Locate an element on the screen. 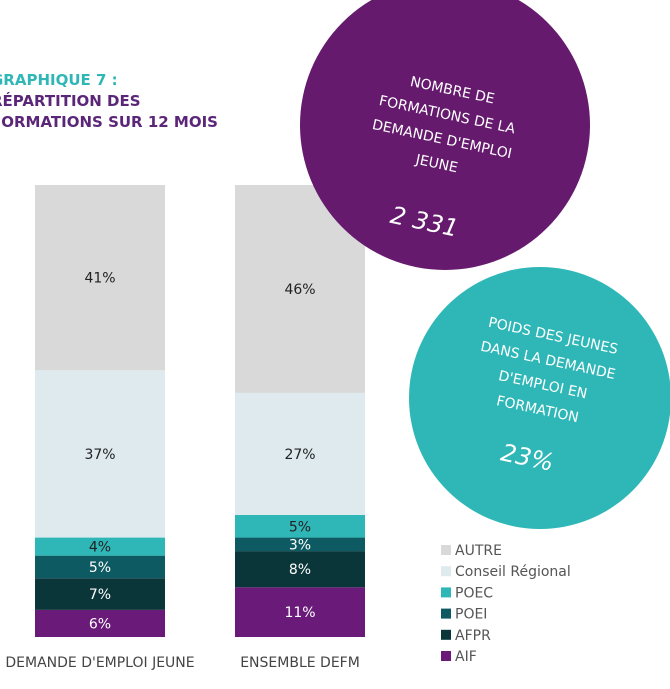 This screenshot has height=689, width=670. value-label: 8% is located at coordinates (300, 570).